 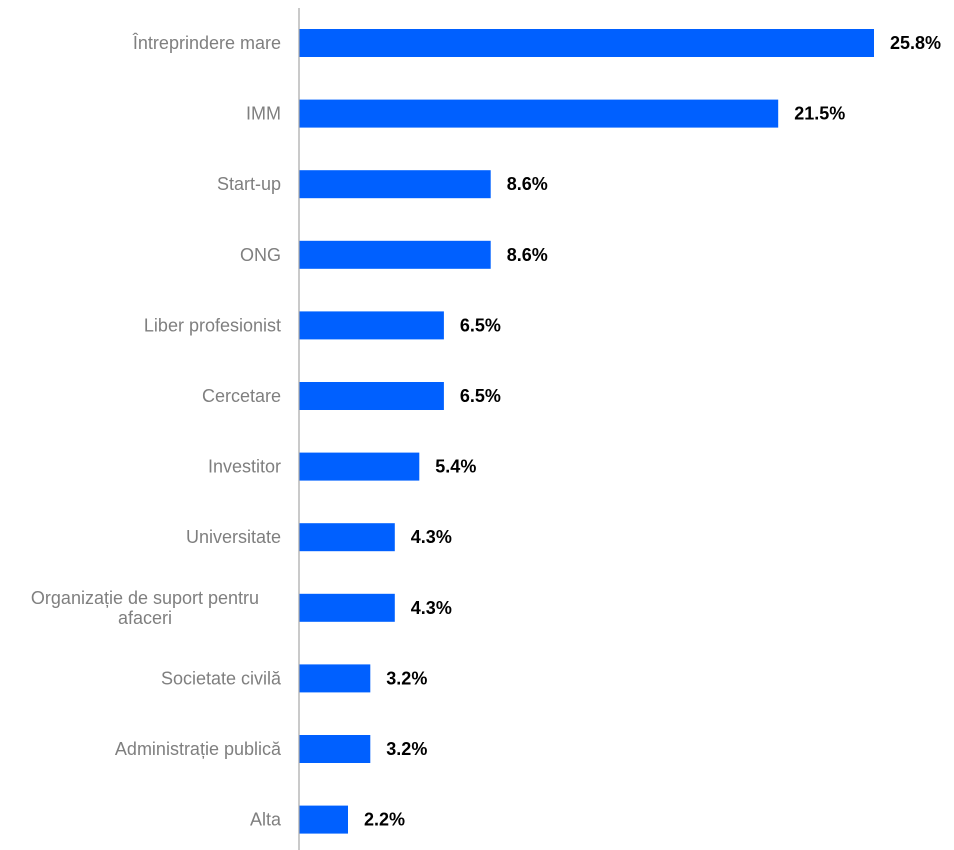 I want to click on bar-start-up, so click(x=395, y=184).